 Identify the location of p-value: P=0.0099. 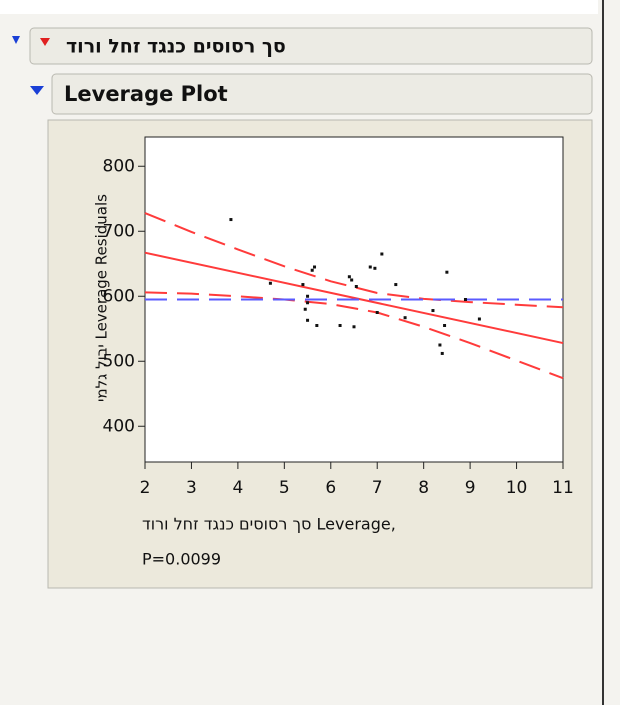
(181, 559).